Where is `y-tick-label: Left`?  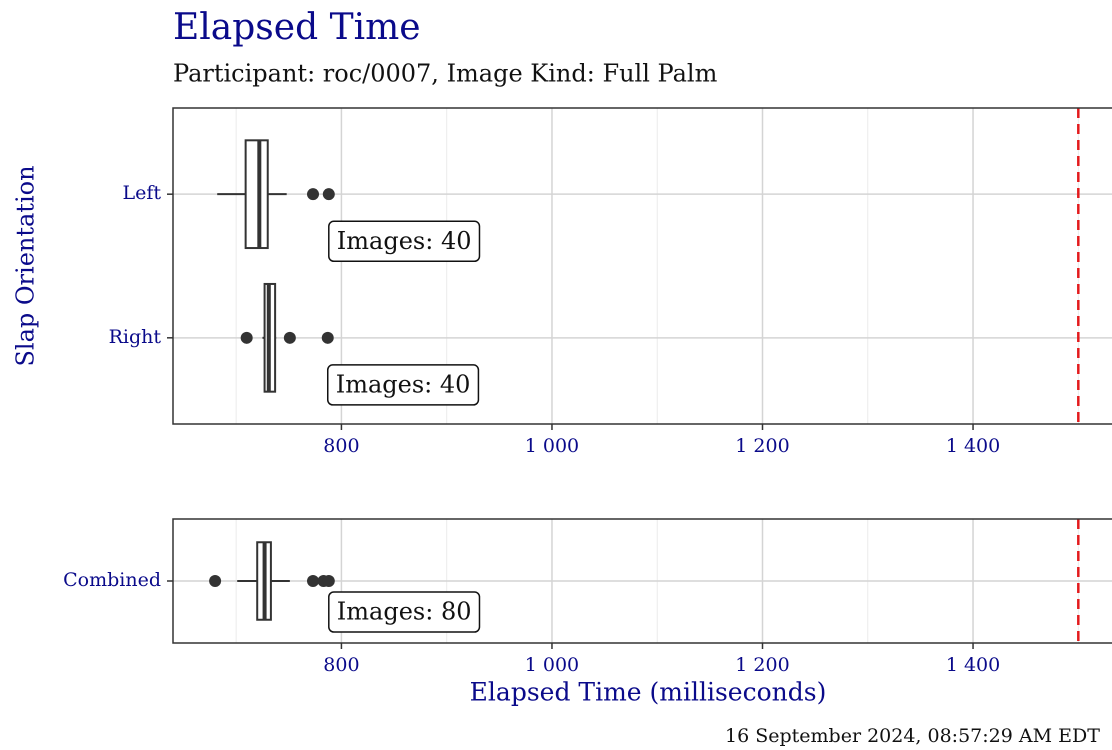
y-tick-label: Left is located at coordinates (141, 193).